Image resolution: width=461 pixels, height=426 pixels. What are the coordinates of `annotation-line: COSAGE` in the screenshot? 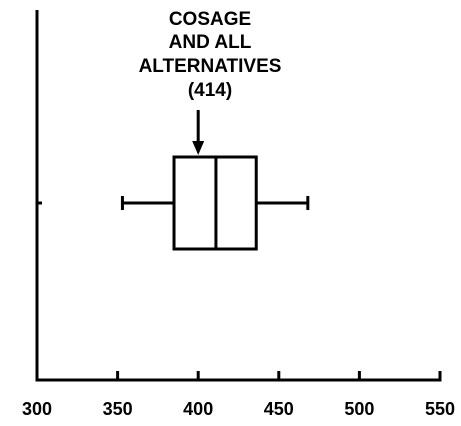 It's located at (210, 19).